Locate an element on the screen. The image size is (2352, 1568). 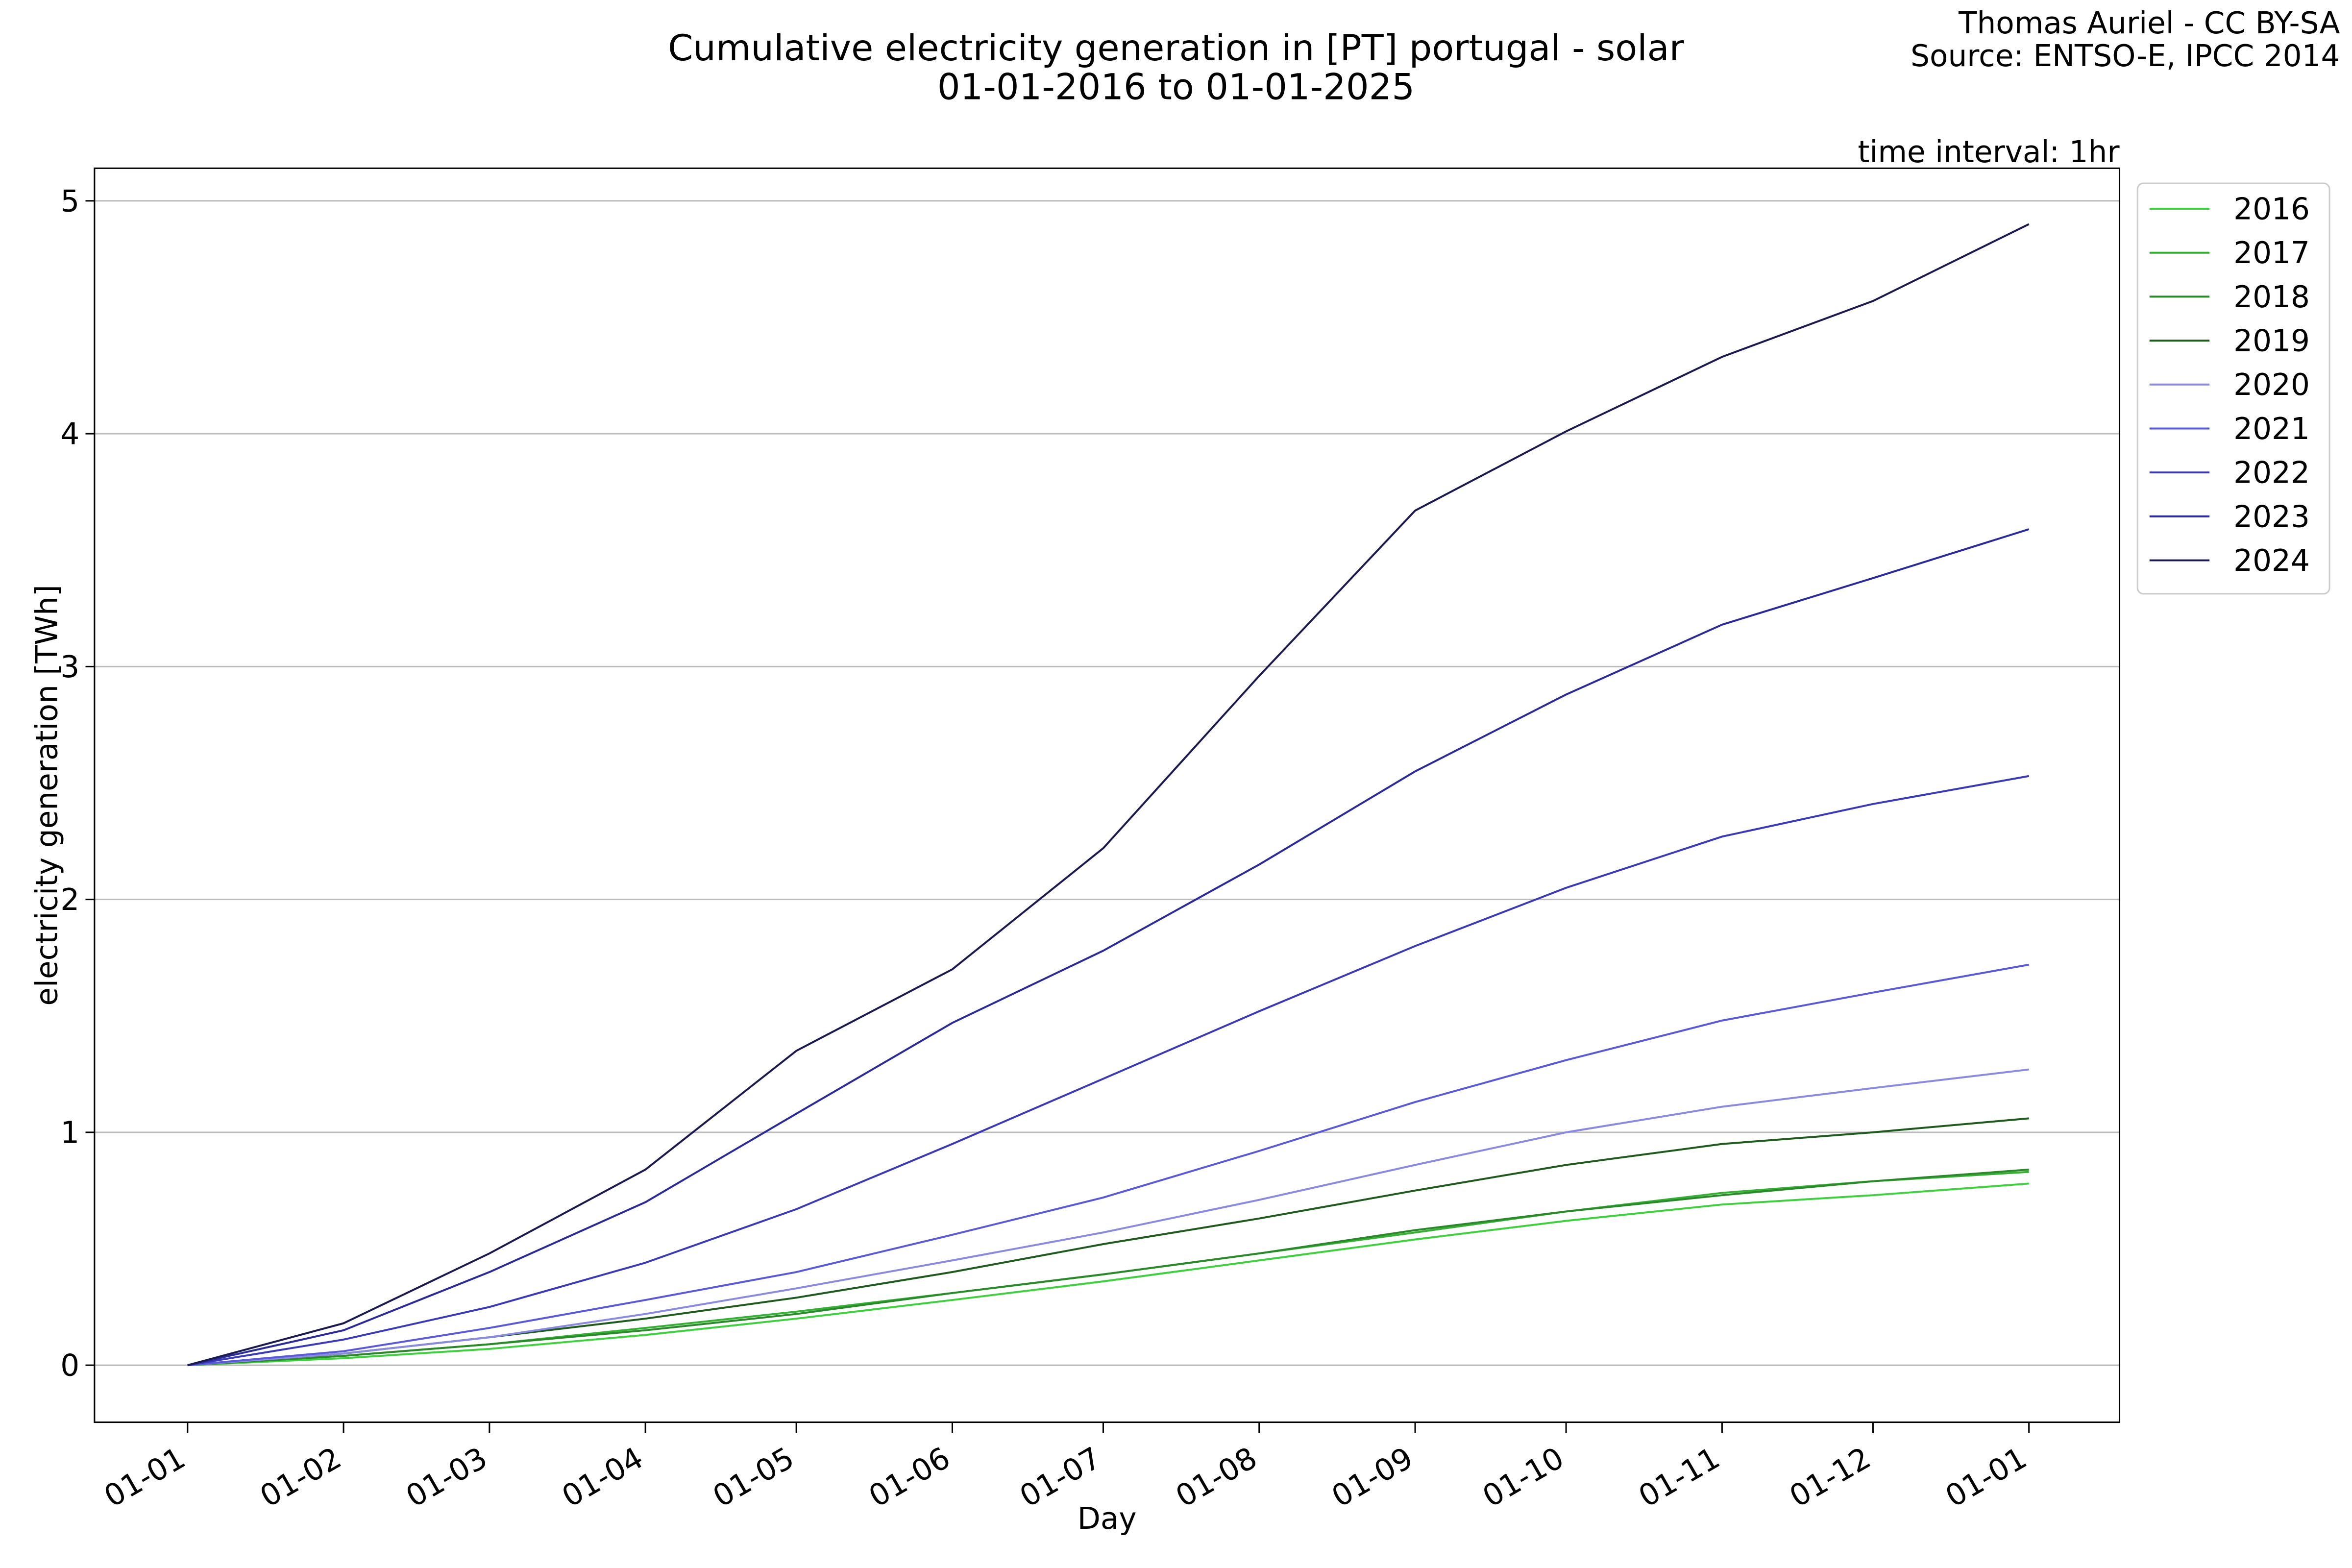
legend-label: 2019 is located at coordinates (2271, 341).